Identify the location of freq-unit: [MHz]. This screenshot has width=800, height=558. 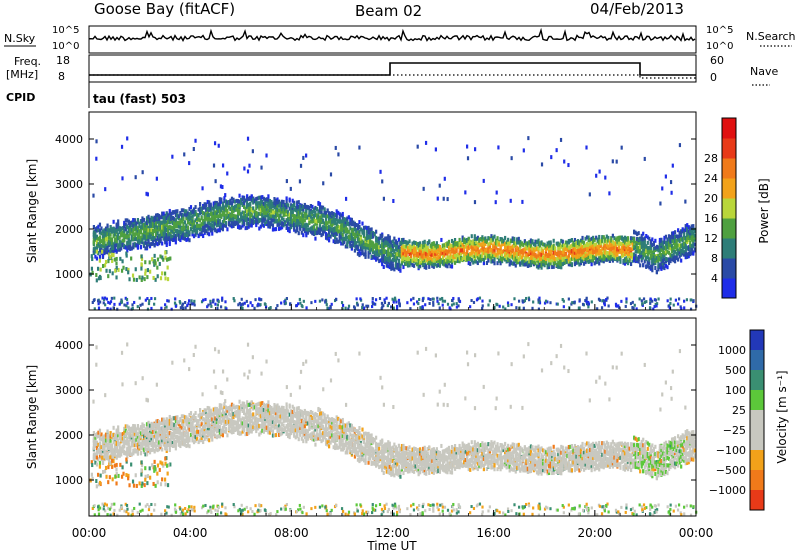
(22, 74).